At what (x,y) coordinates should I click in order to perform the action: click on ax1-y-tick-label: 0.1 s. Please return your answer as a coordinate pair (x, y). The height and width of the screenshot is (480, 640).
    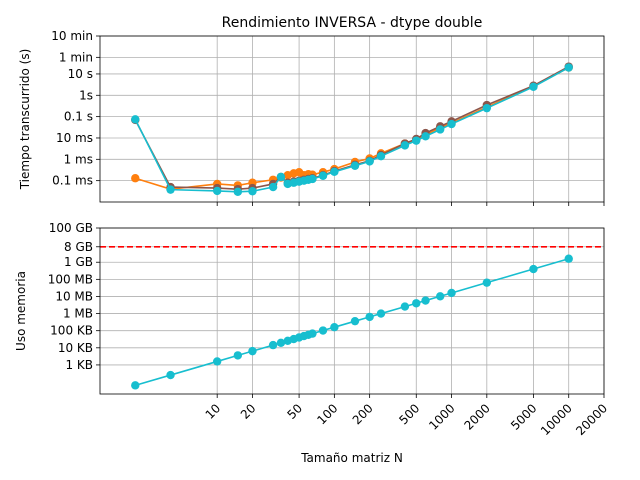
    Looking at the image, I should click on (78, 117).